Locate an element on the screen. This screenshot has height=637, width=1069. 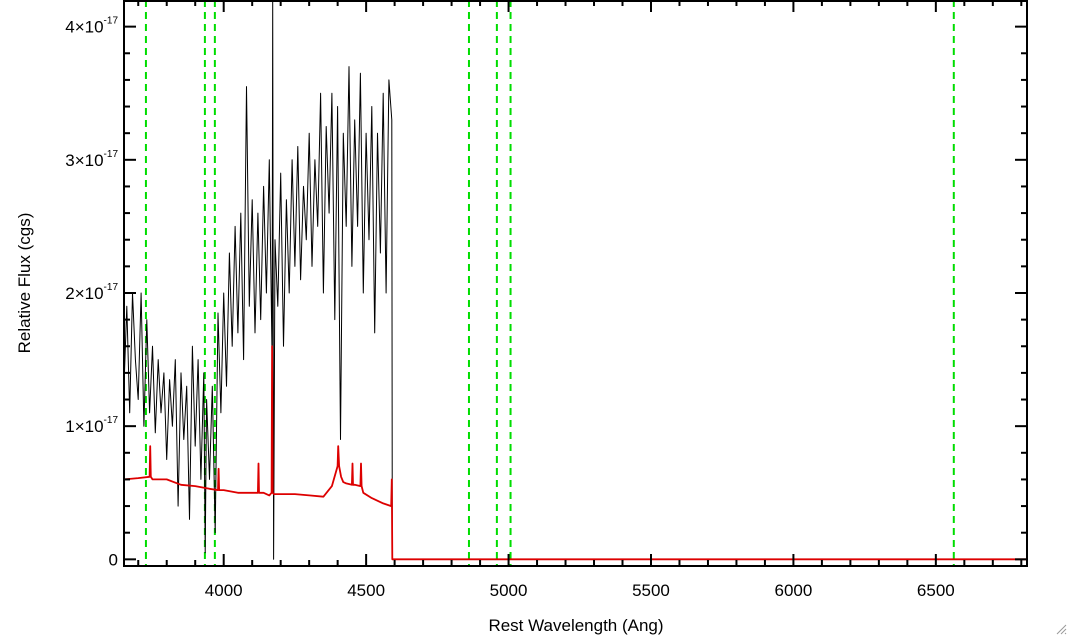
x-axis-title: Rest Wavelength (Ang) is located at coordinates (575, 625).